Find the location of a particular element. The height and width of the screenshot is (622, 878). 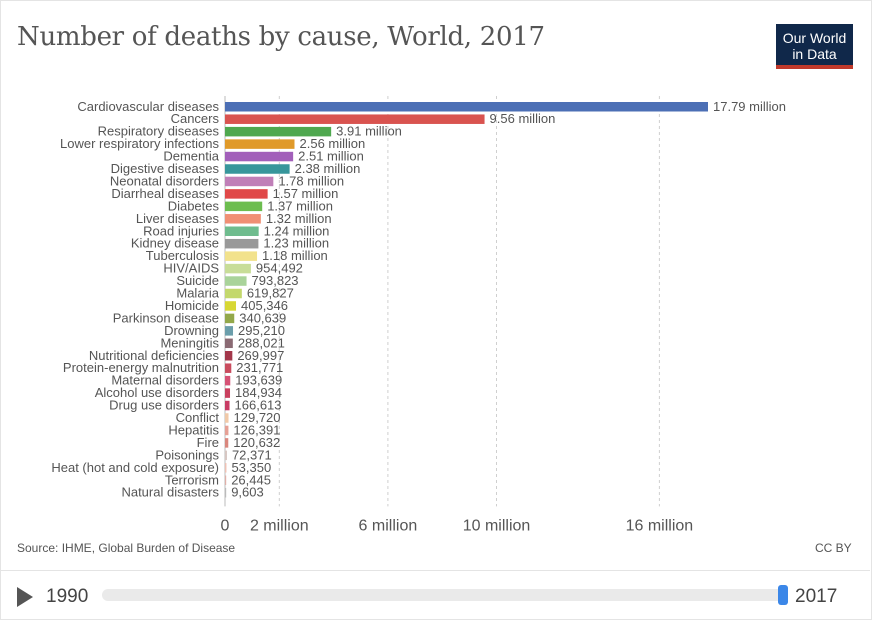

value-label: 1.24 million is located at coordinates (297, 230).